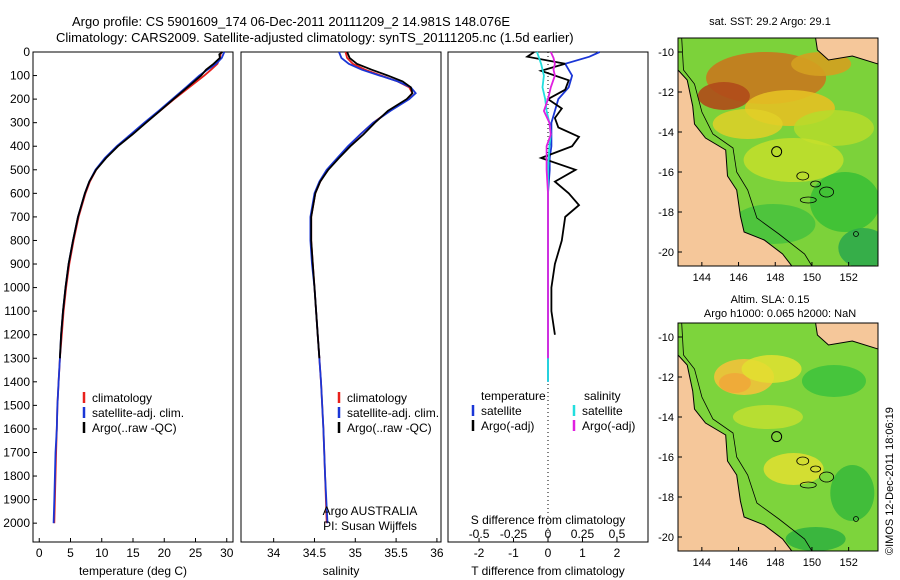  I want to click on depth-tick-label: 1900, so click(16, 500).